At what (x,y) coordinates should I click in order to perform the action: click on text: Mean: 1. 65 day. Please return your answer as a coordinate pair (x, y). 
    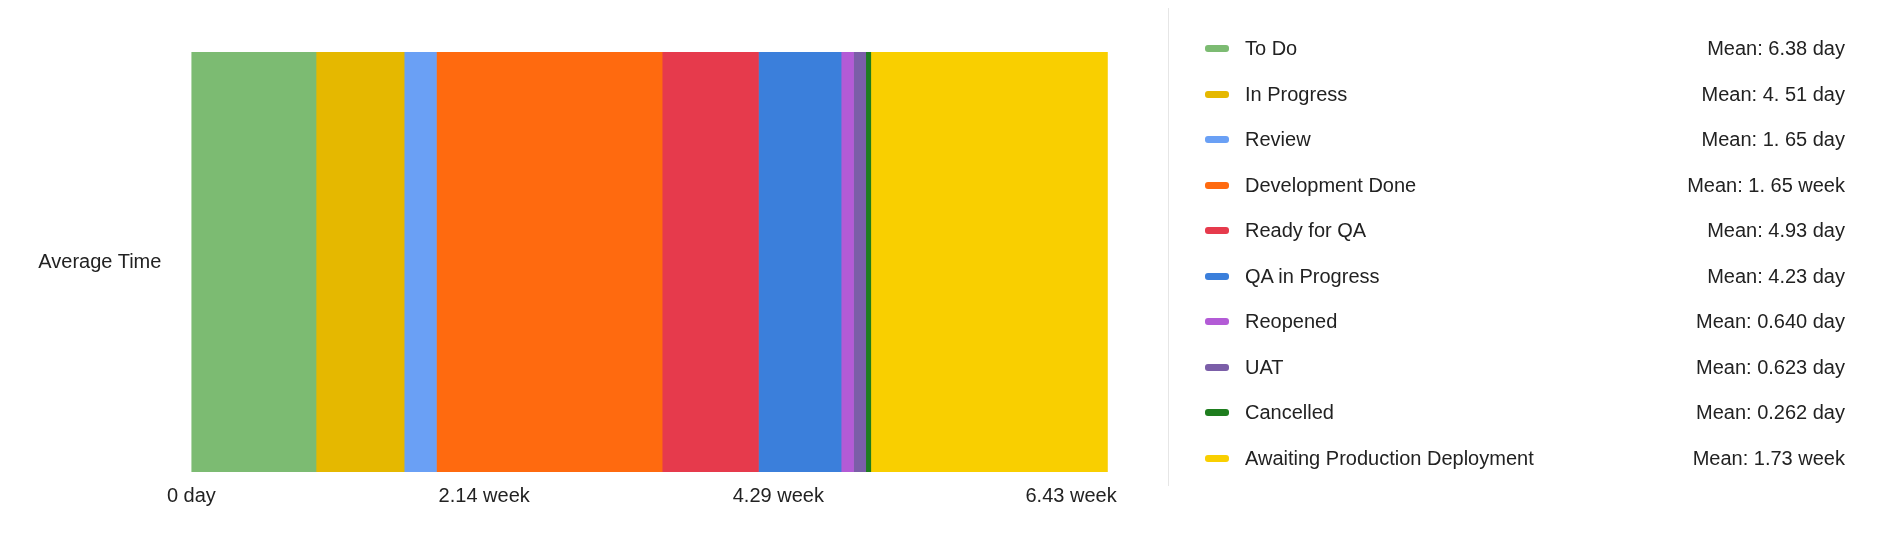
    Looking at the image, I should click on (1773, 140).